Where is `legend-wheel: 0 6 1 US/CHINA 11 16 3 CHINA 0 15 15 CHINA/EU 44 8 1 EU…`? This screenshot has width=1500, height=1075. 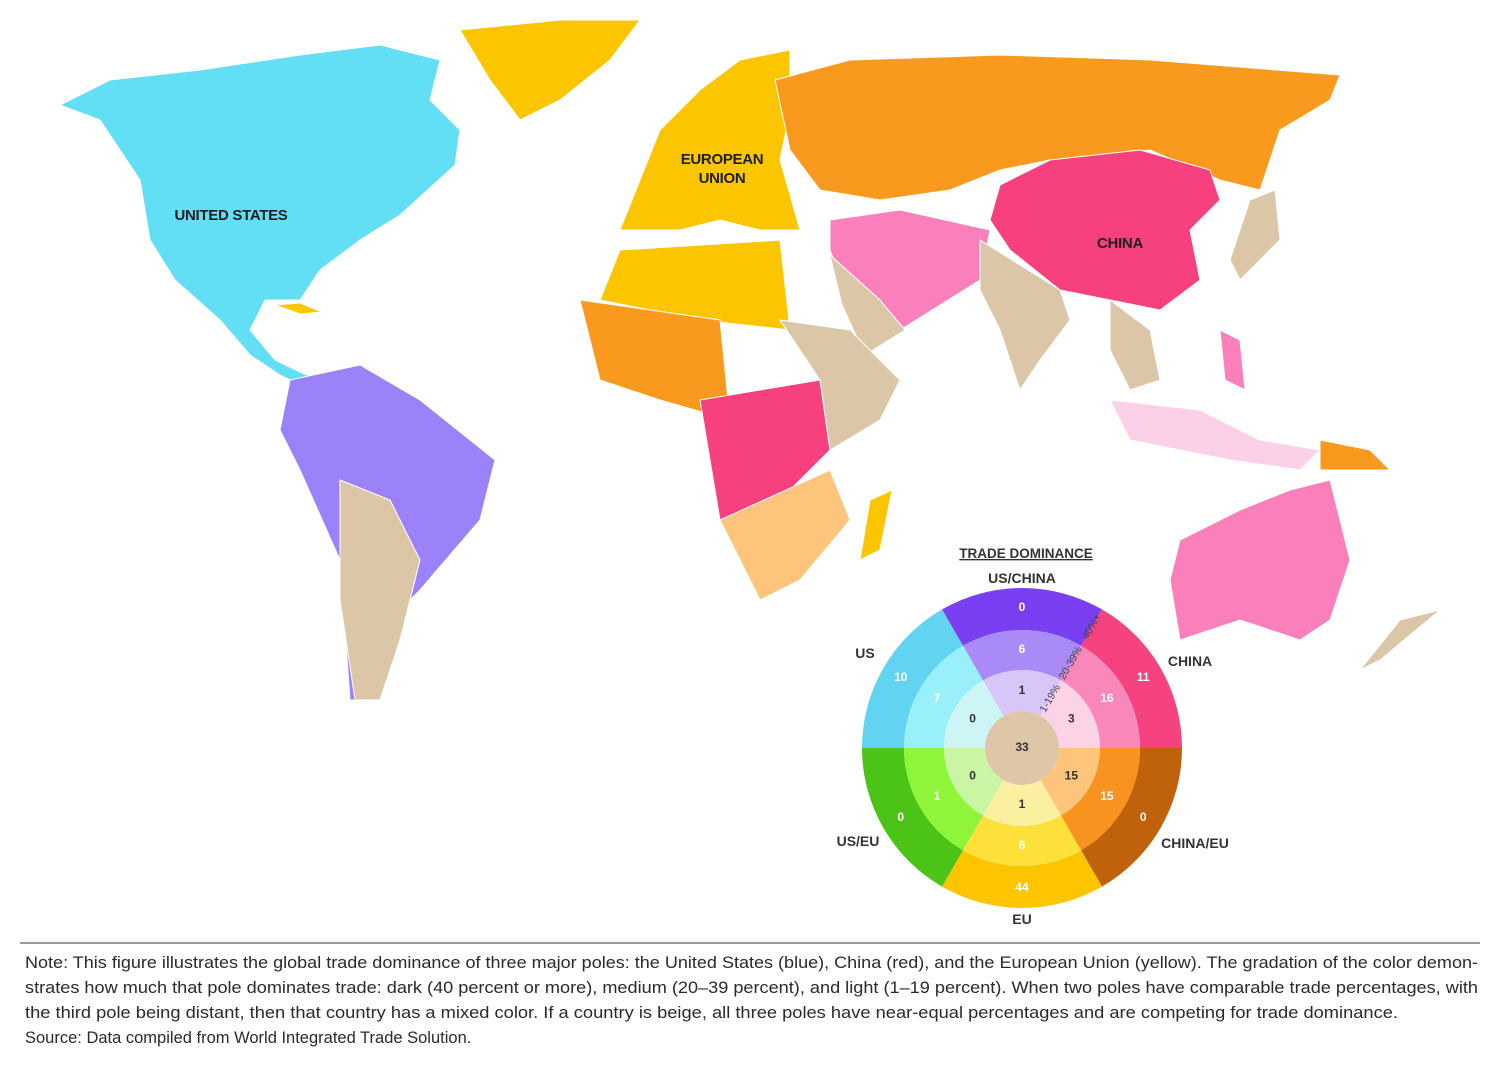 legend-wheel: 0 6 1 US/CHINA 11 16 3 CHINA 0 15 15 CHINA/EU 44 8 1 EU… is located at coordinates (1033, 748).